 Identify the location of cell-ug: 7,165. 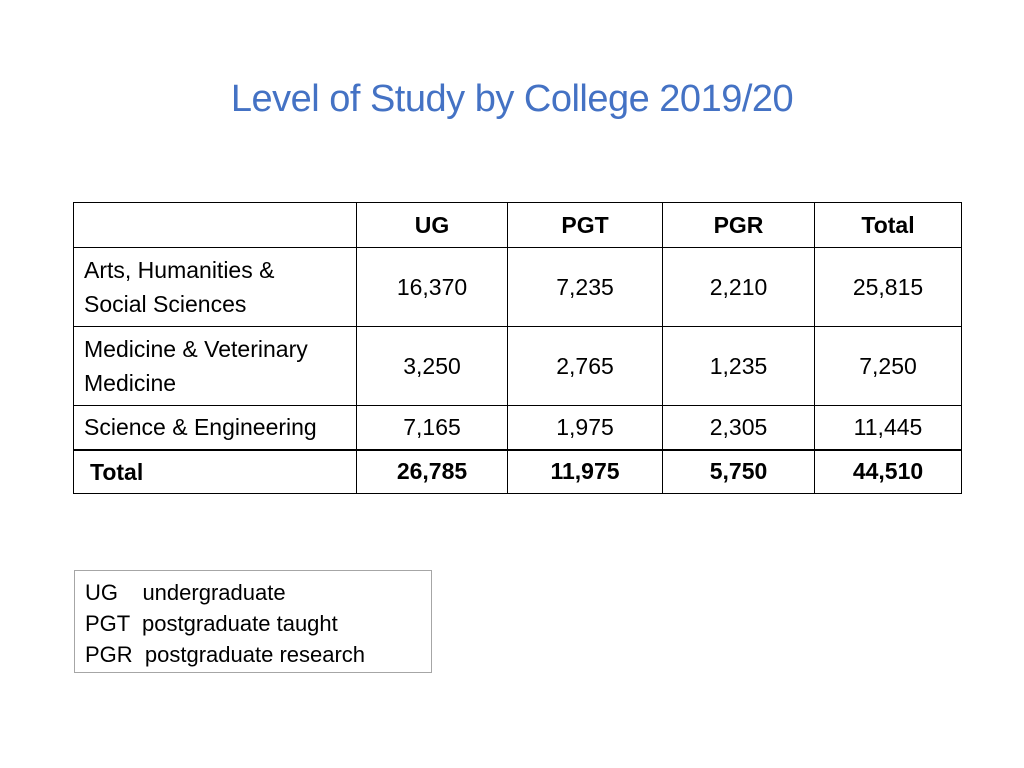
(432, 427).